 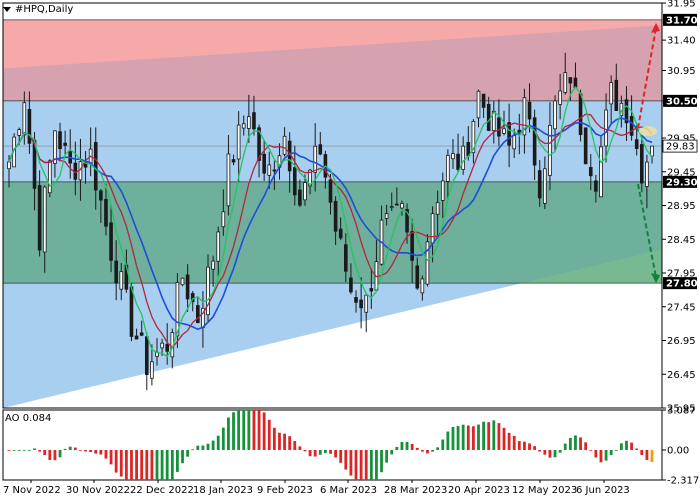 What do you see at coordinates (681, 341) in the screenshot?
I see `y-tick-label: 26.95` at bounding box center [681, 341].